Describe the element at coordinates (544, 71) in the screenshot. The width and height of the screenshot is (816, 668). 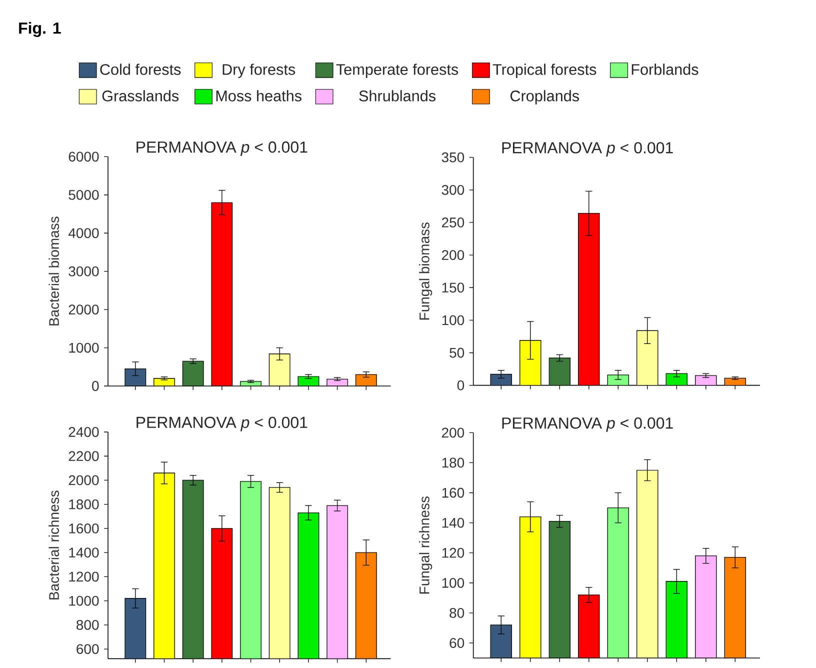
I see `legend-label: Tropical forests` at that location.